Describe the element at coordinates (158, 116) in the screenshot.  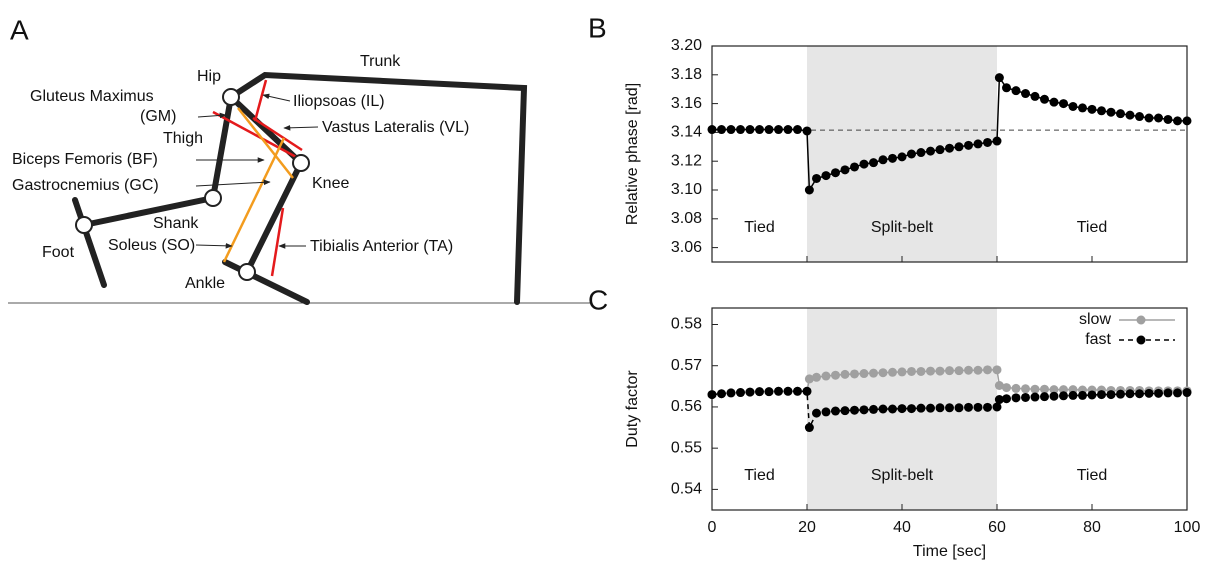
I see `label: (GM)` at that location.